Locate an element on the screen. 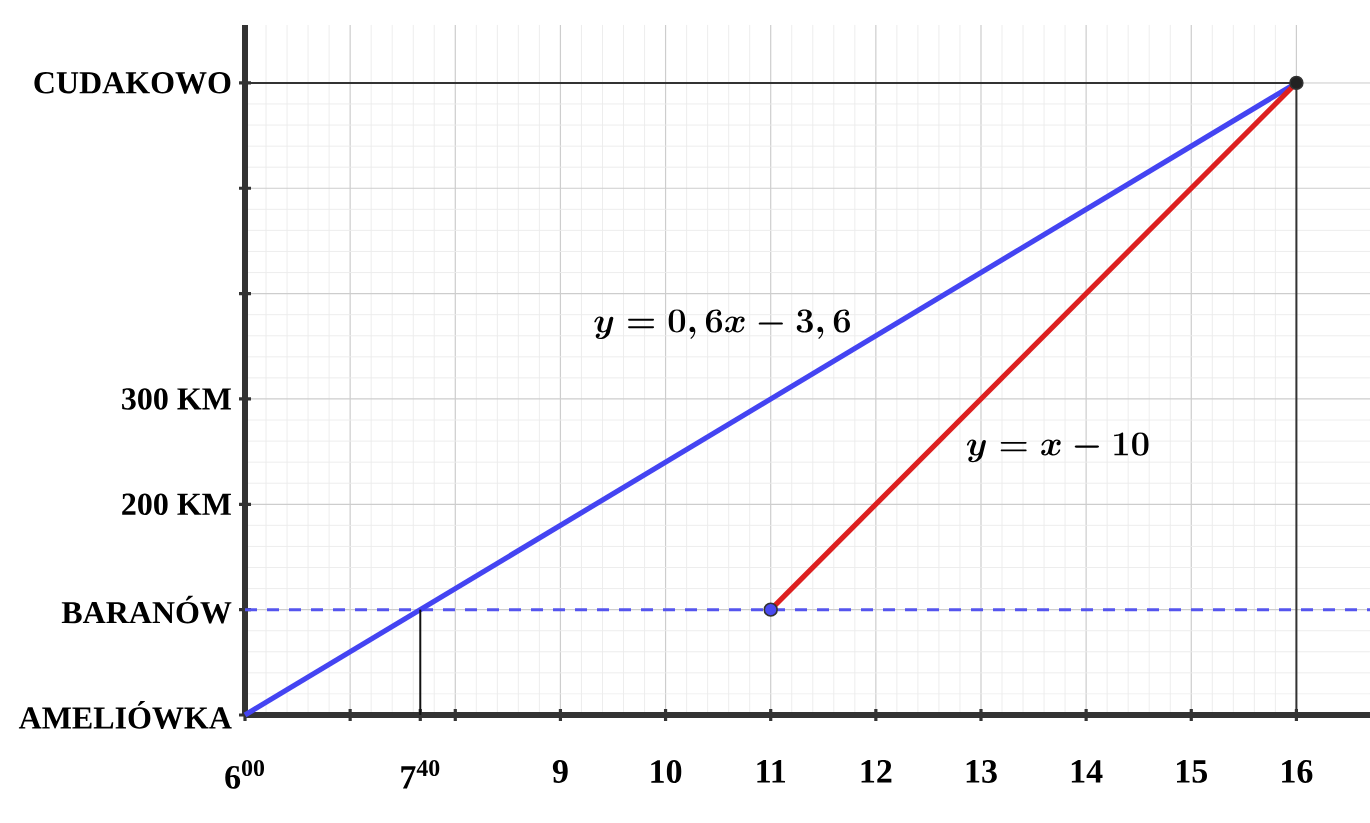 The image size is (1370, 823). y-tick-label: 200 KM is located at coordinates (176, 504).